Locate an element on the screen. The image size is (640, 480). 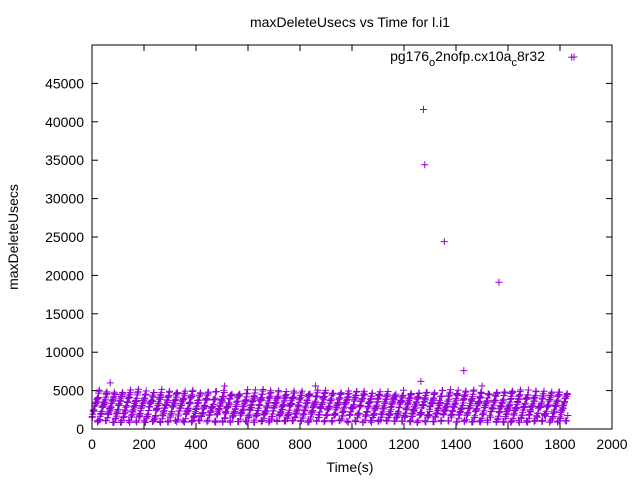
y-axis-label: maxDeleteUsecs is located at coordinates (13, 237).